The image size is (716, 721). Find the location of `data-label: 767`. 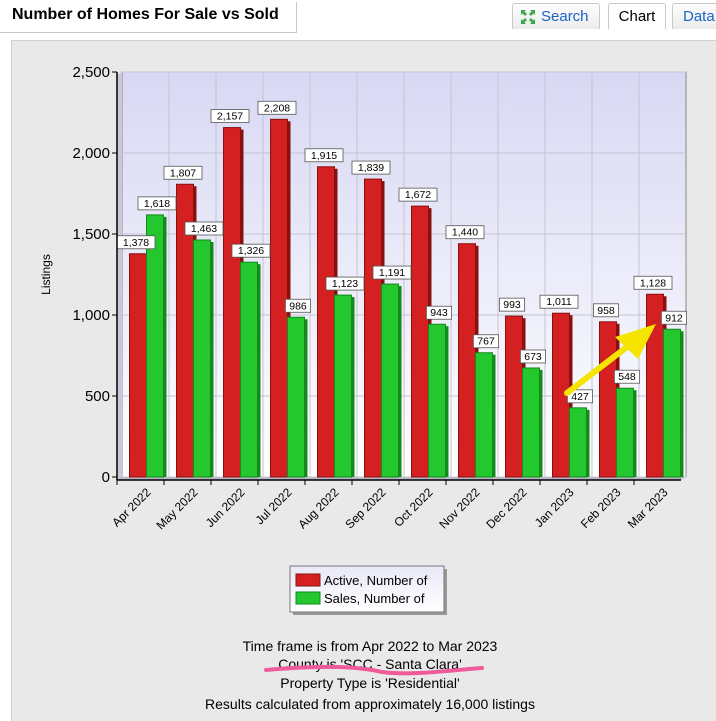

data-label: 767 is located at coordinates (486, 342).